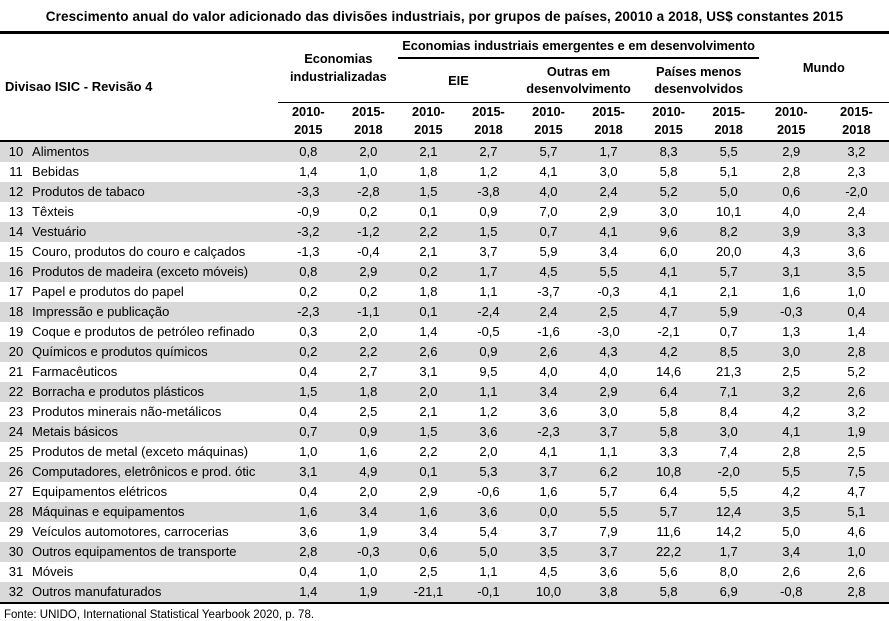 The height and width of the screenshot is (621, 889). I want to click on cell-value: 0,2, so click(368, 291).